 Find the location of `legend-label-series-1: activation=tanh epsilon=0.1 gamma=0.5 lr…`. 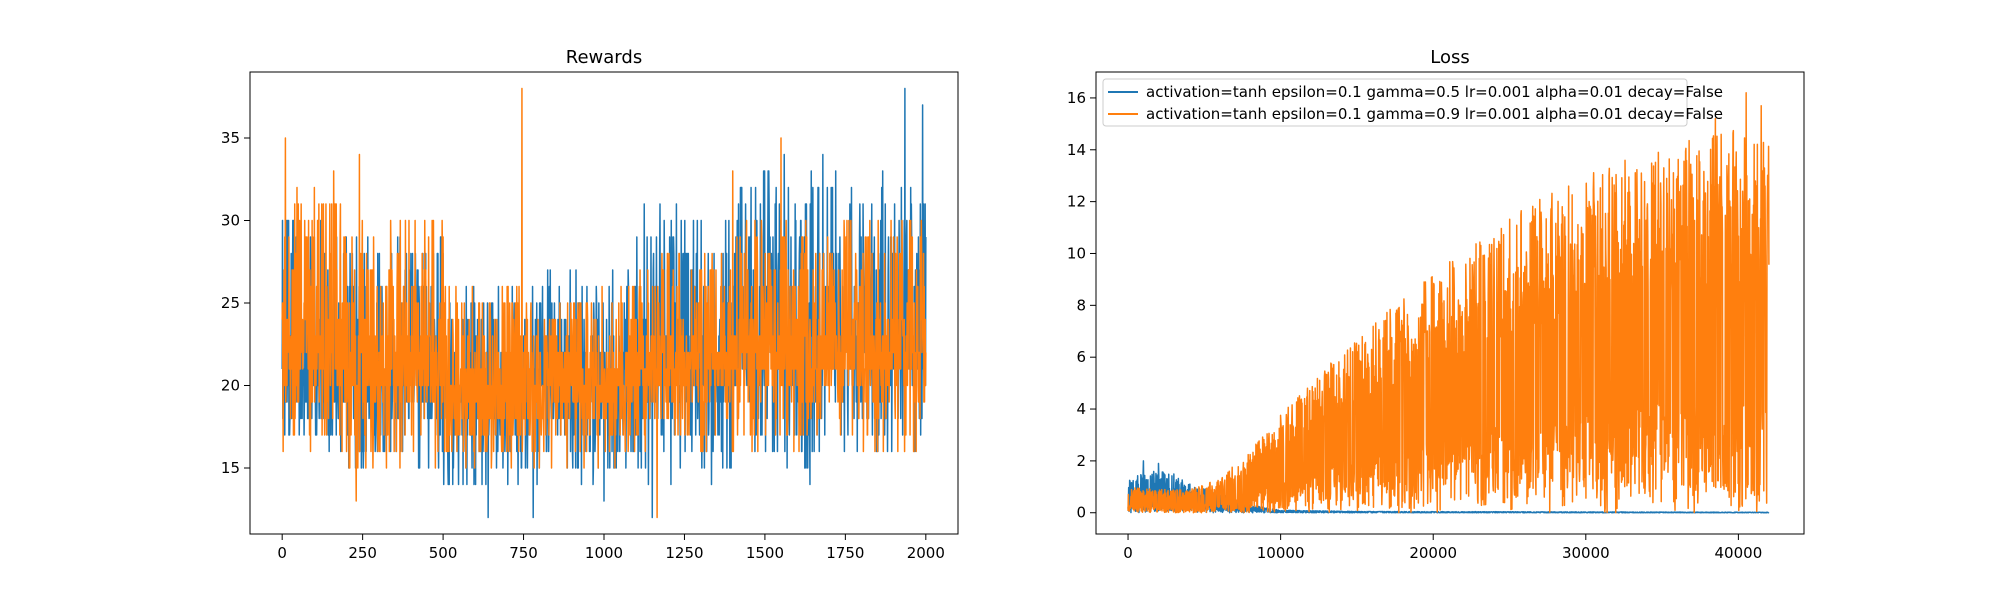

legend-label-series-1: activation=tanh epsilon=0.1 gamma=0.5 lr… is located at coordinates (1434, 92).